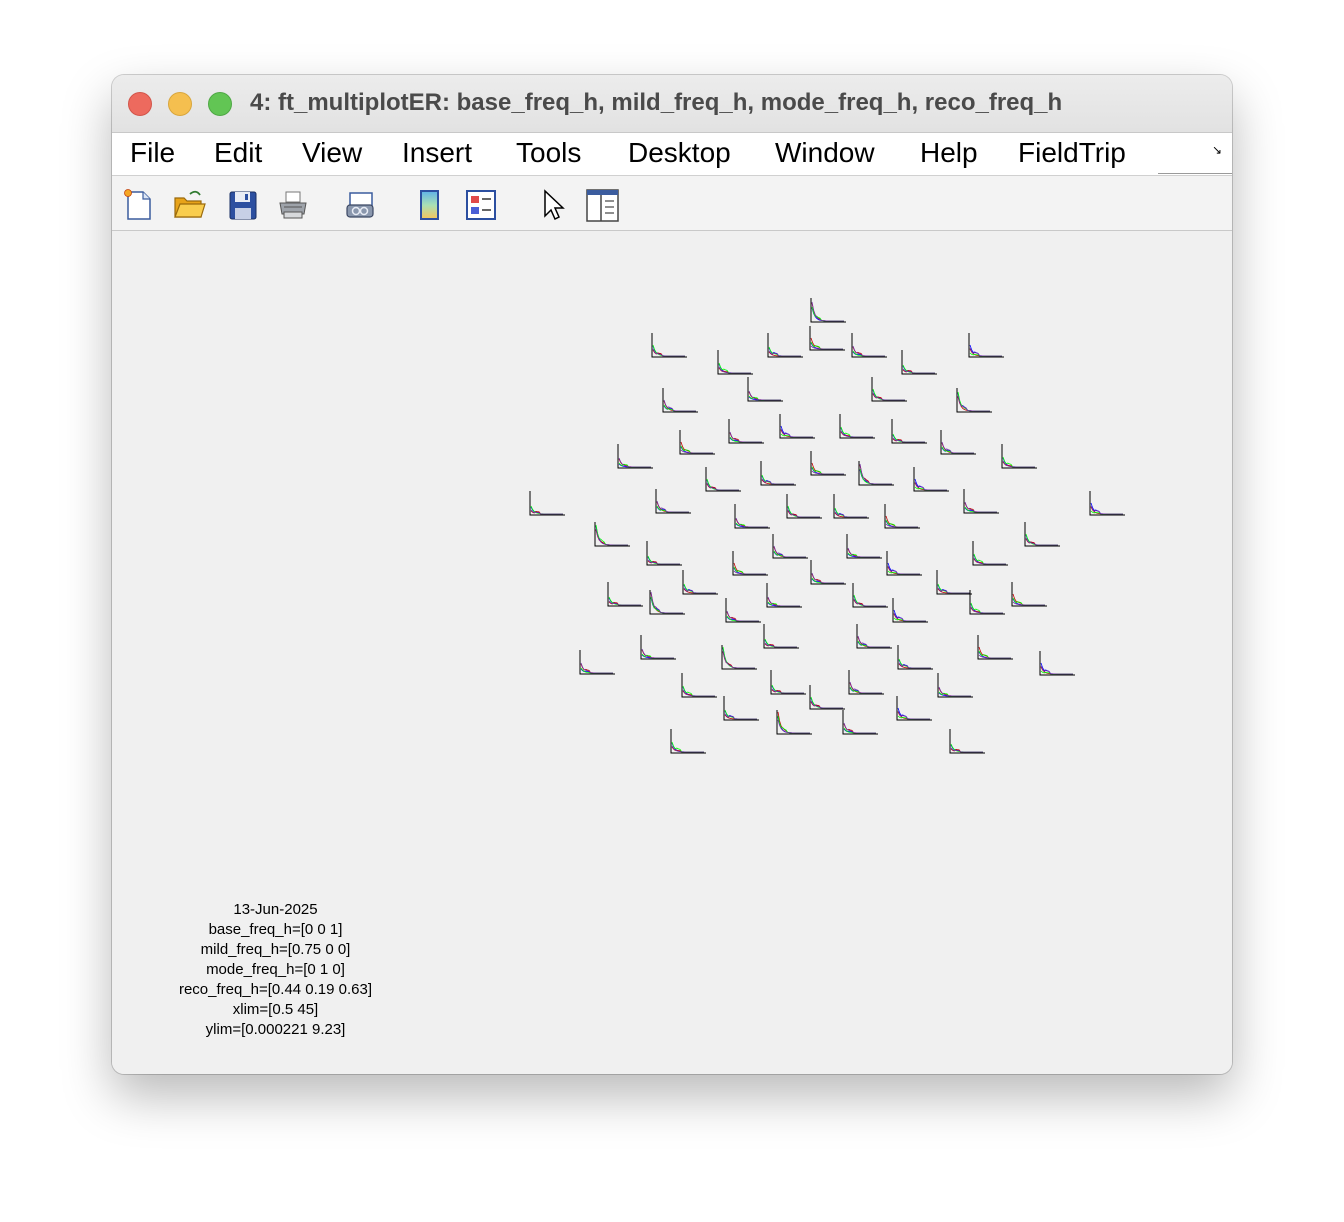  Describe the element at coordinates (243, 205) in the screenshot. I see `save-figure-button` at that location.